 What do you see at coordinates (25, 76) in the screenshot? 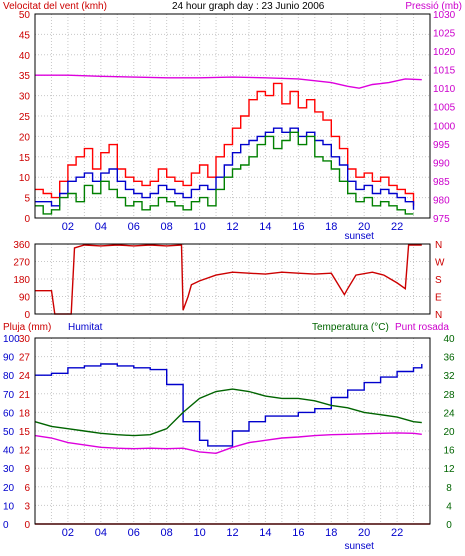
I see `y-tick-label: 35` at bounding box center [25, 76].